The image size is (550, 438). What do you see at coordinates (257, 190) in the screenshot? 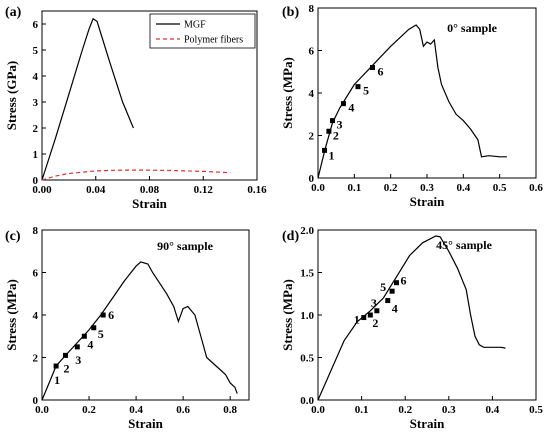
I see `x-tick-label: 0.16` at bounding box center [257, 190].